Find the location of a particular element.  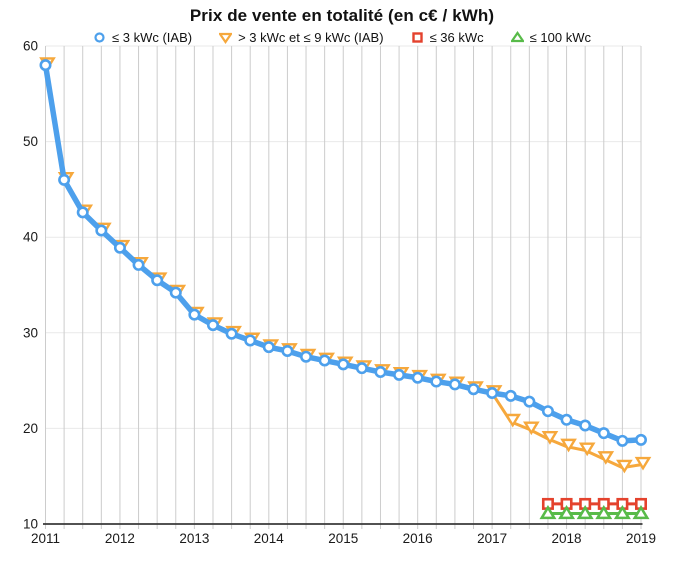

legend-item-36kwc: ≤ 36 kWc is located at coordinates (447, 37).